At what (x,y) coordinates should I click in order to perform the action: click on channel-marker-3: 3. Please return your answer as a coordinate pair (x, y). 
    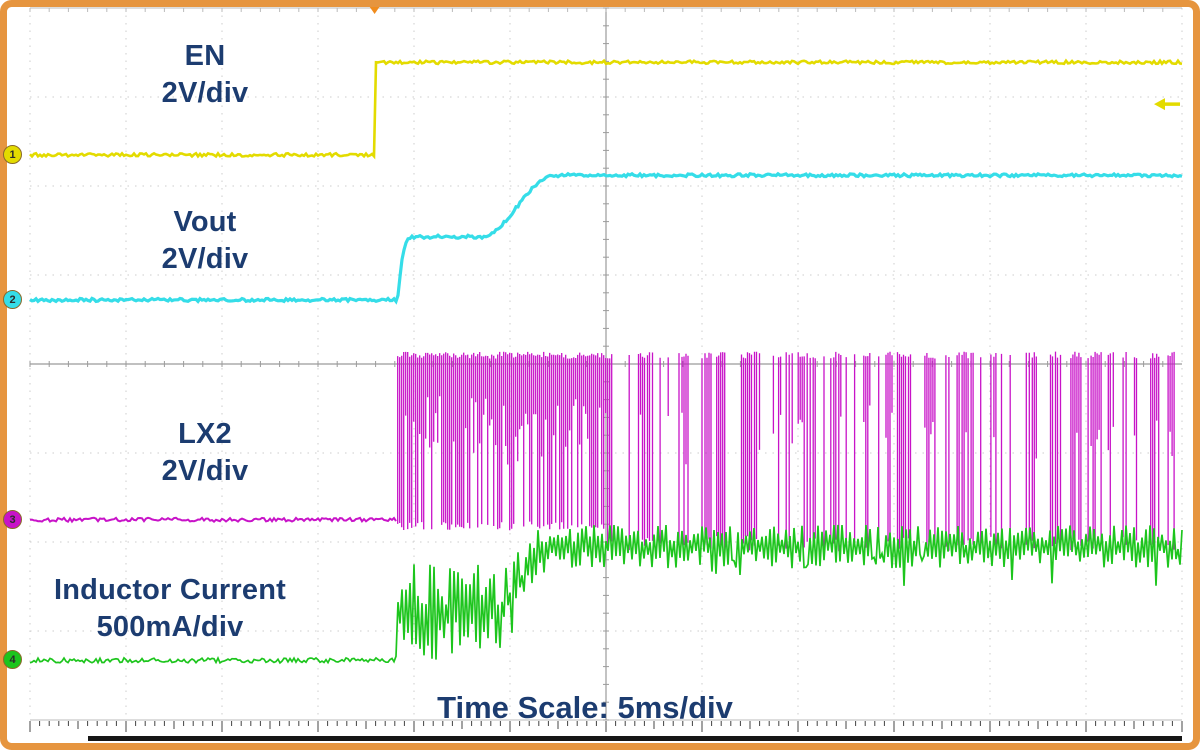
    Looking at the image, I should click on (12, 519).